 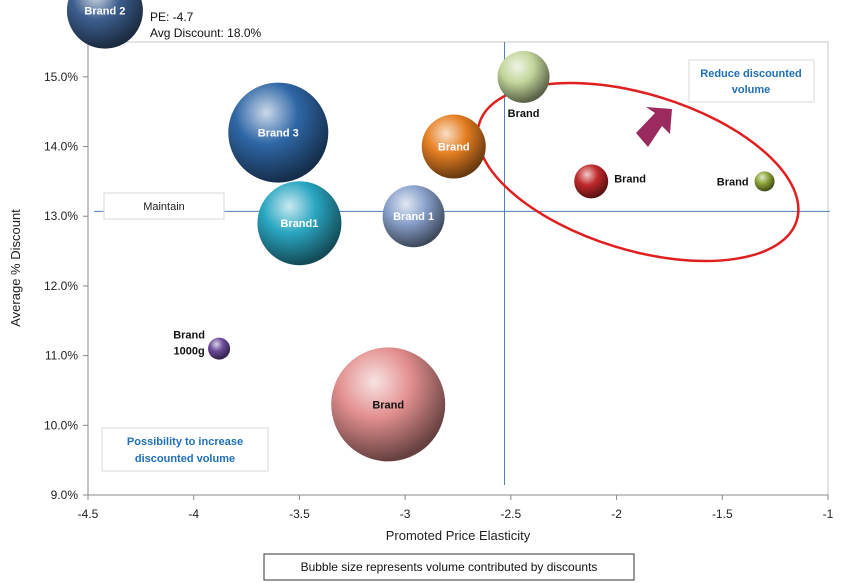 I want to click on y-axis-title: Average % Discount, so click(x=15, y=268).